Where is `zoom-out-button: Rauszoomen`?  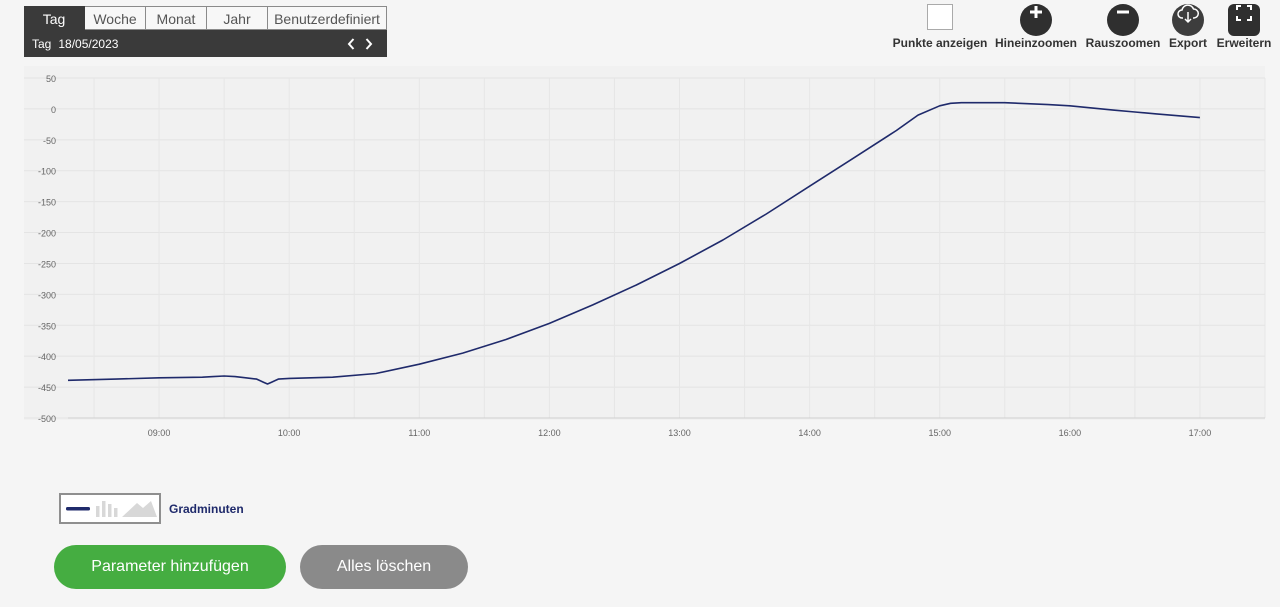 zoom-out-button: Rauszoomen is located at coordinates (1123, 28).